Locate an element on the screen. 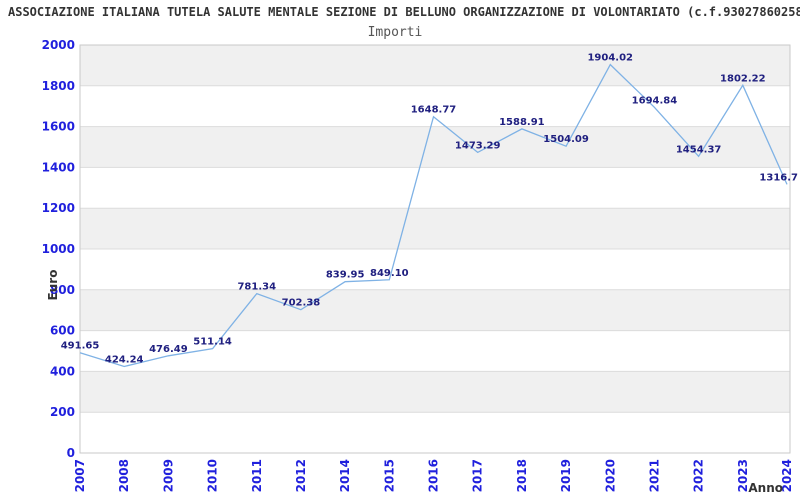 Image resolution: width=800 pixels, height=500 pixels. y-tick-label: 1800 is located at coordinates (58, 86).